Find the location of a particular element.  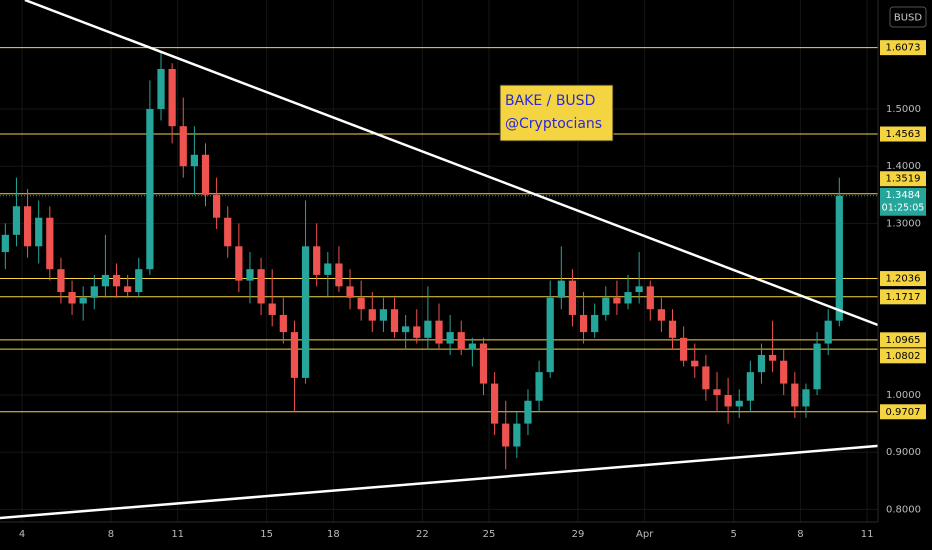

y-tick-label: 1.5000 is located at coordinates (903, 109).